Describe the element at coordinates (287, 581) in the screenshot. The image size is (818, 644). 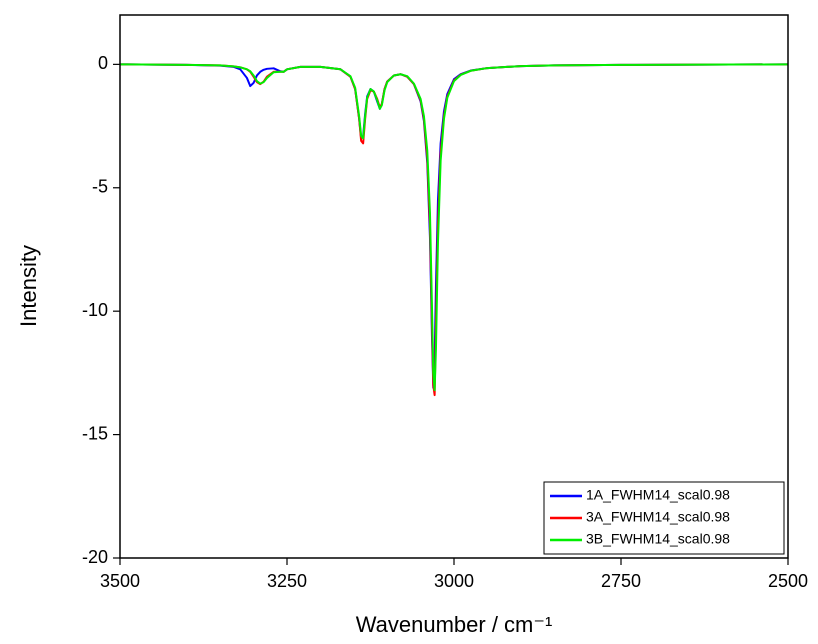
I see `x-tick-label: 3250` at that location.